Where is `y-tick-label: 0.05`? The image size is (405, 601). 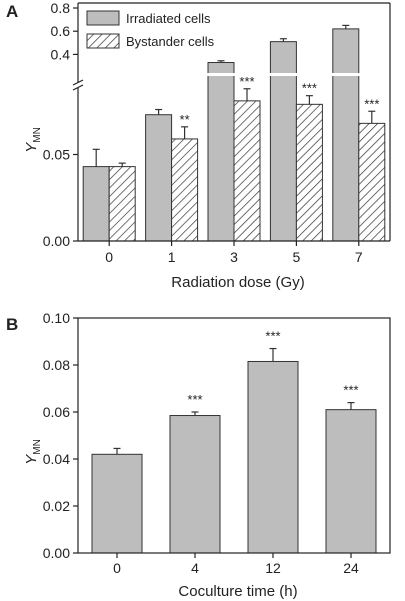 y-tick-label: 0.05 is located at coordinates (56, 155).